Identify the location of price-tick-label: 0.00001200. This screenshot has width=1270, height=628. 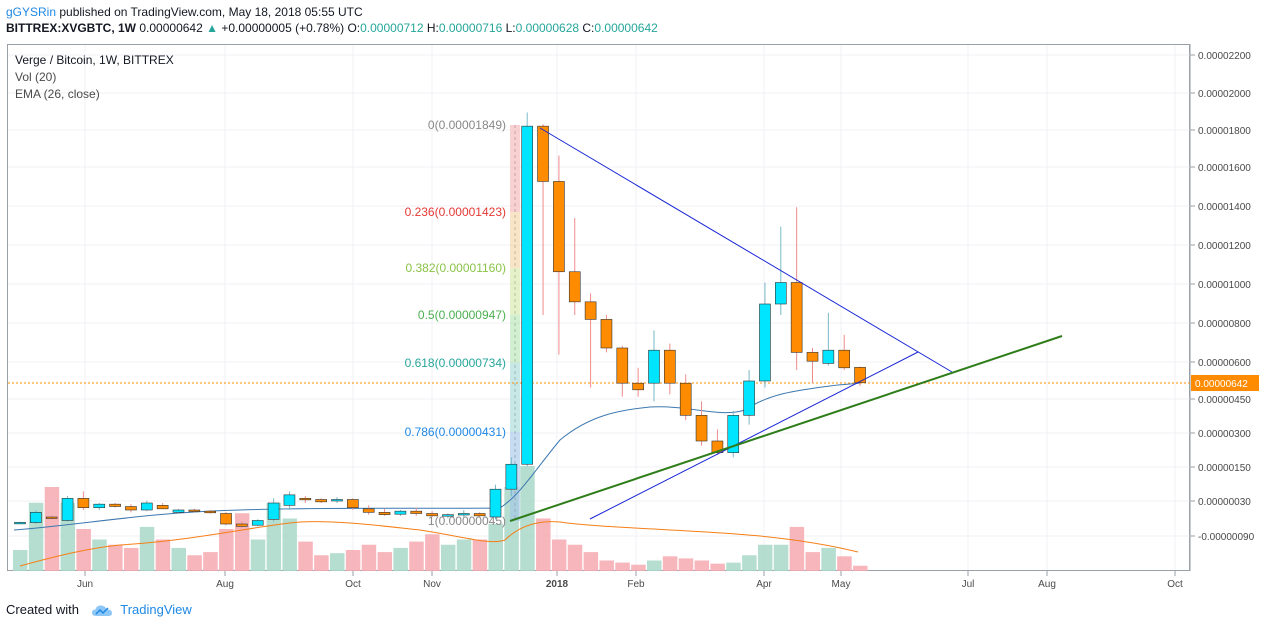
(1224, 246).